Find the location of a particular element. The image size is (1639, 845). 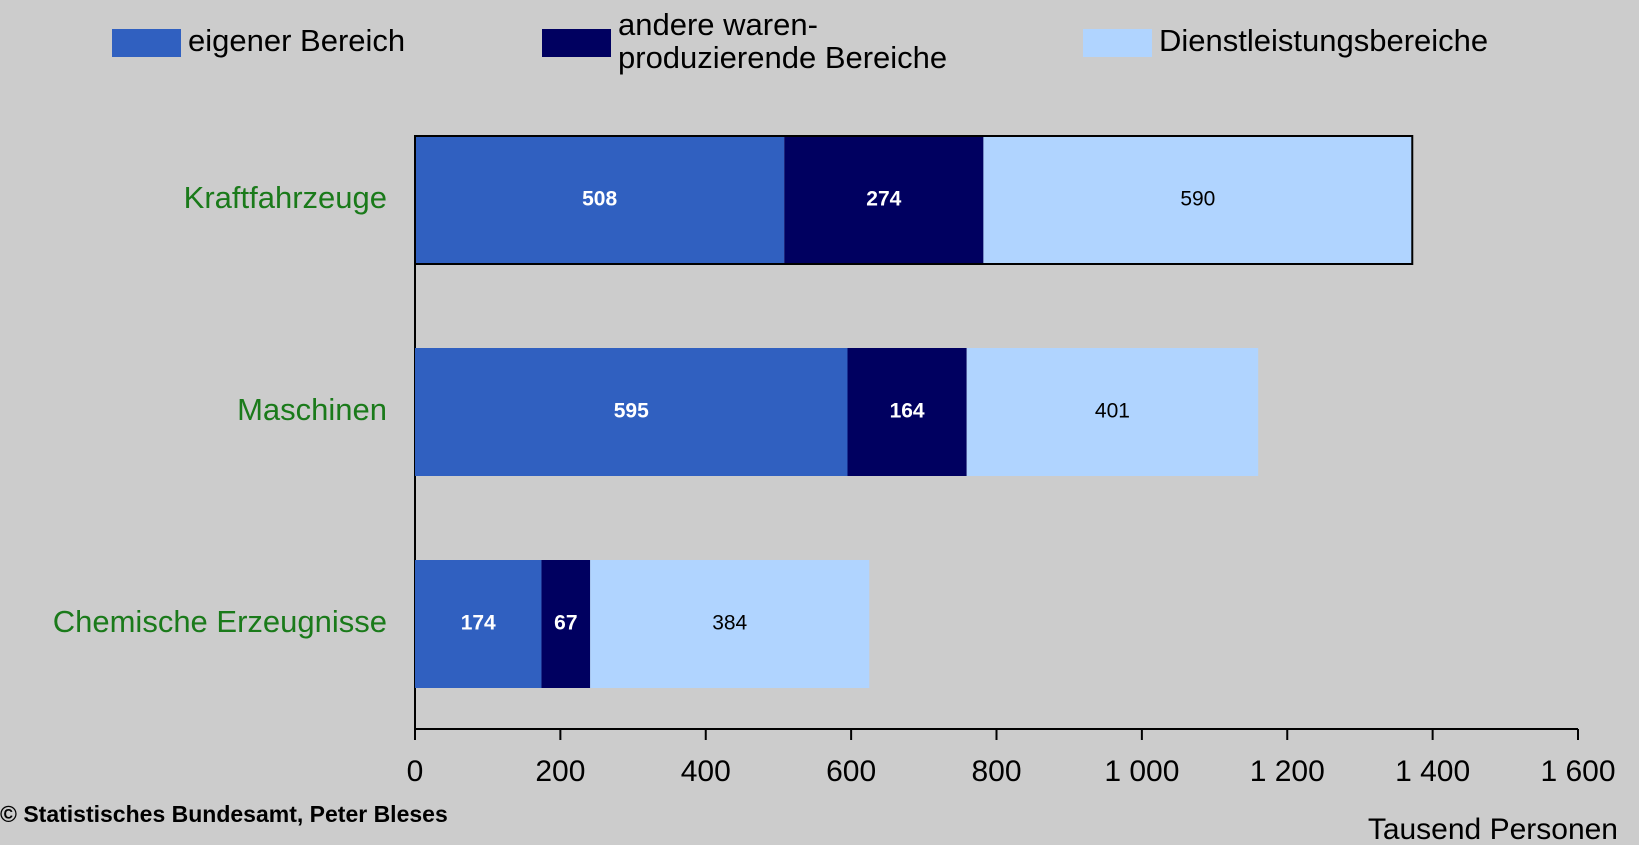

value-label: 67 is located at coordinates (565, 623).